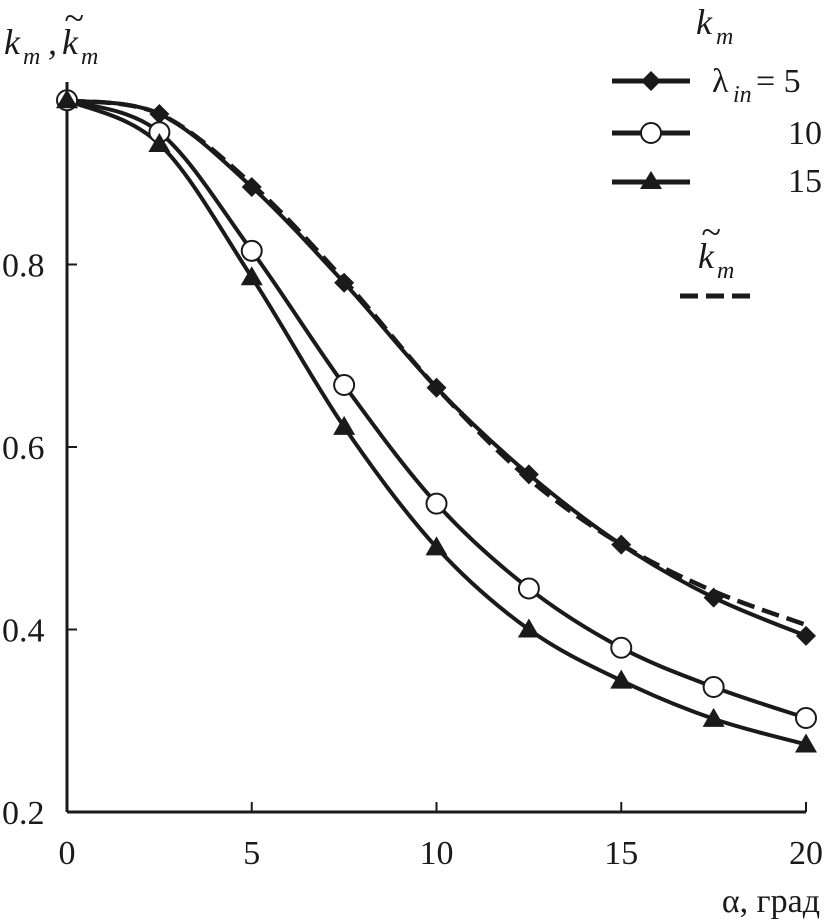 This screenshot has height=922, width=826. I want to click on legend-marker-circle, so click(651, 133).